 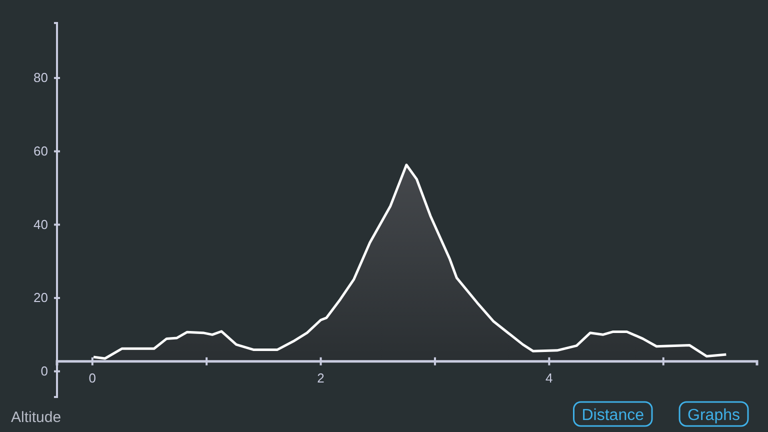 What do you see at coordinates (41, 78) in the screenshot?
I see `y-tick-label: 80` at bounding box center [41, 78].